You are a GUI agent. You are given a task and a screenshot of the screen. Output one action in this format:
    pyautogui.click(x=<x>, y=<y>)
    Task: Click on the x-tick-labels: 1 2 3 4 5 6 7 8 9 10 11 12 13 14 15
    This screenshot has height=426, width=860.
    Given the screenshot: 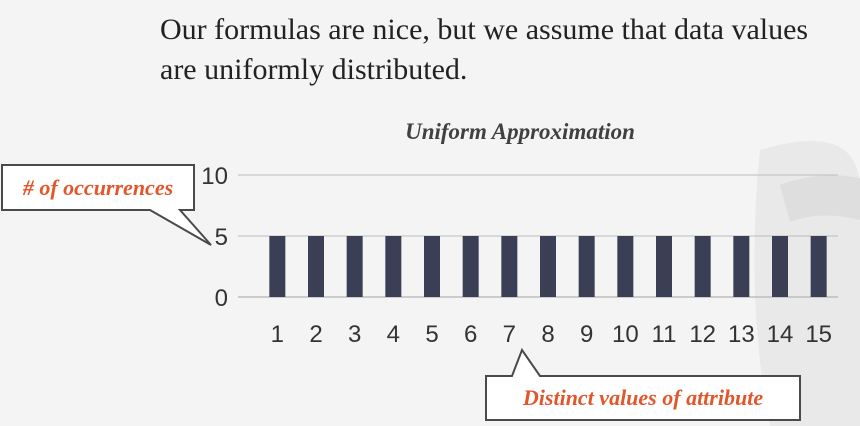 What is the action you would take?
    pyautogui.click(x=551, y=334)
    